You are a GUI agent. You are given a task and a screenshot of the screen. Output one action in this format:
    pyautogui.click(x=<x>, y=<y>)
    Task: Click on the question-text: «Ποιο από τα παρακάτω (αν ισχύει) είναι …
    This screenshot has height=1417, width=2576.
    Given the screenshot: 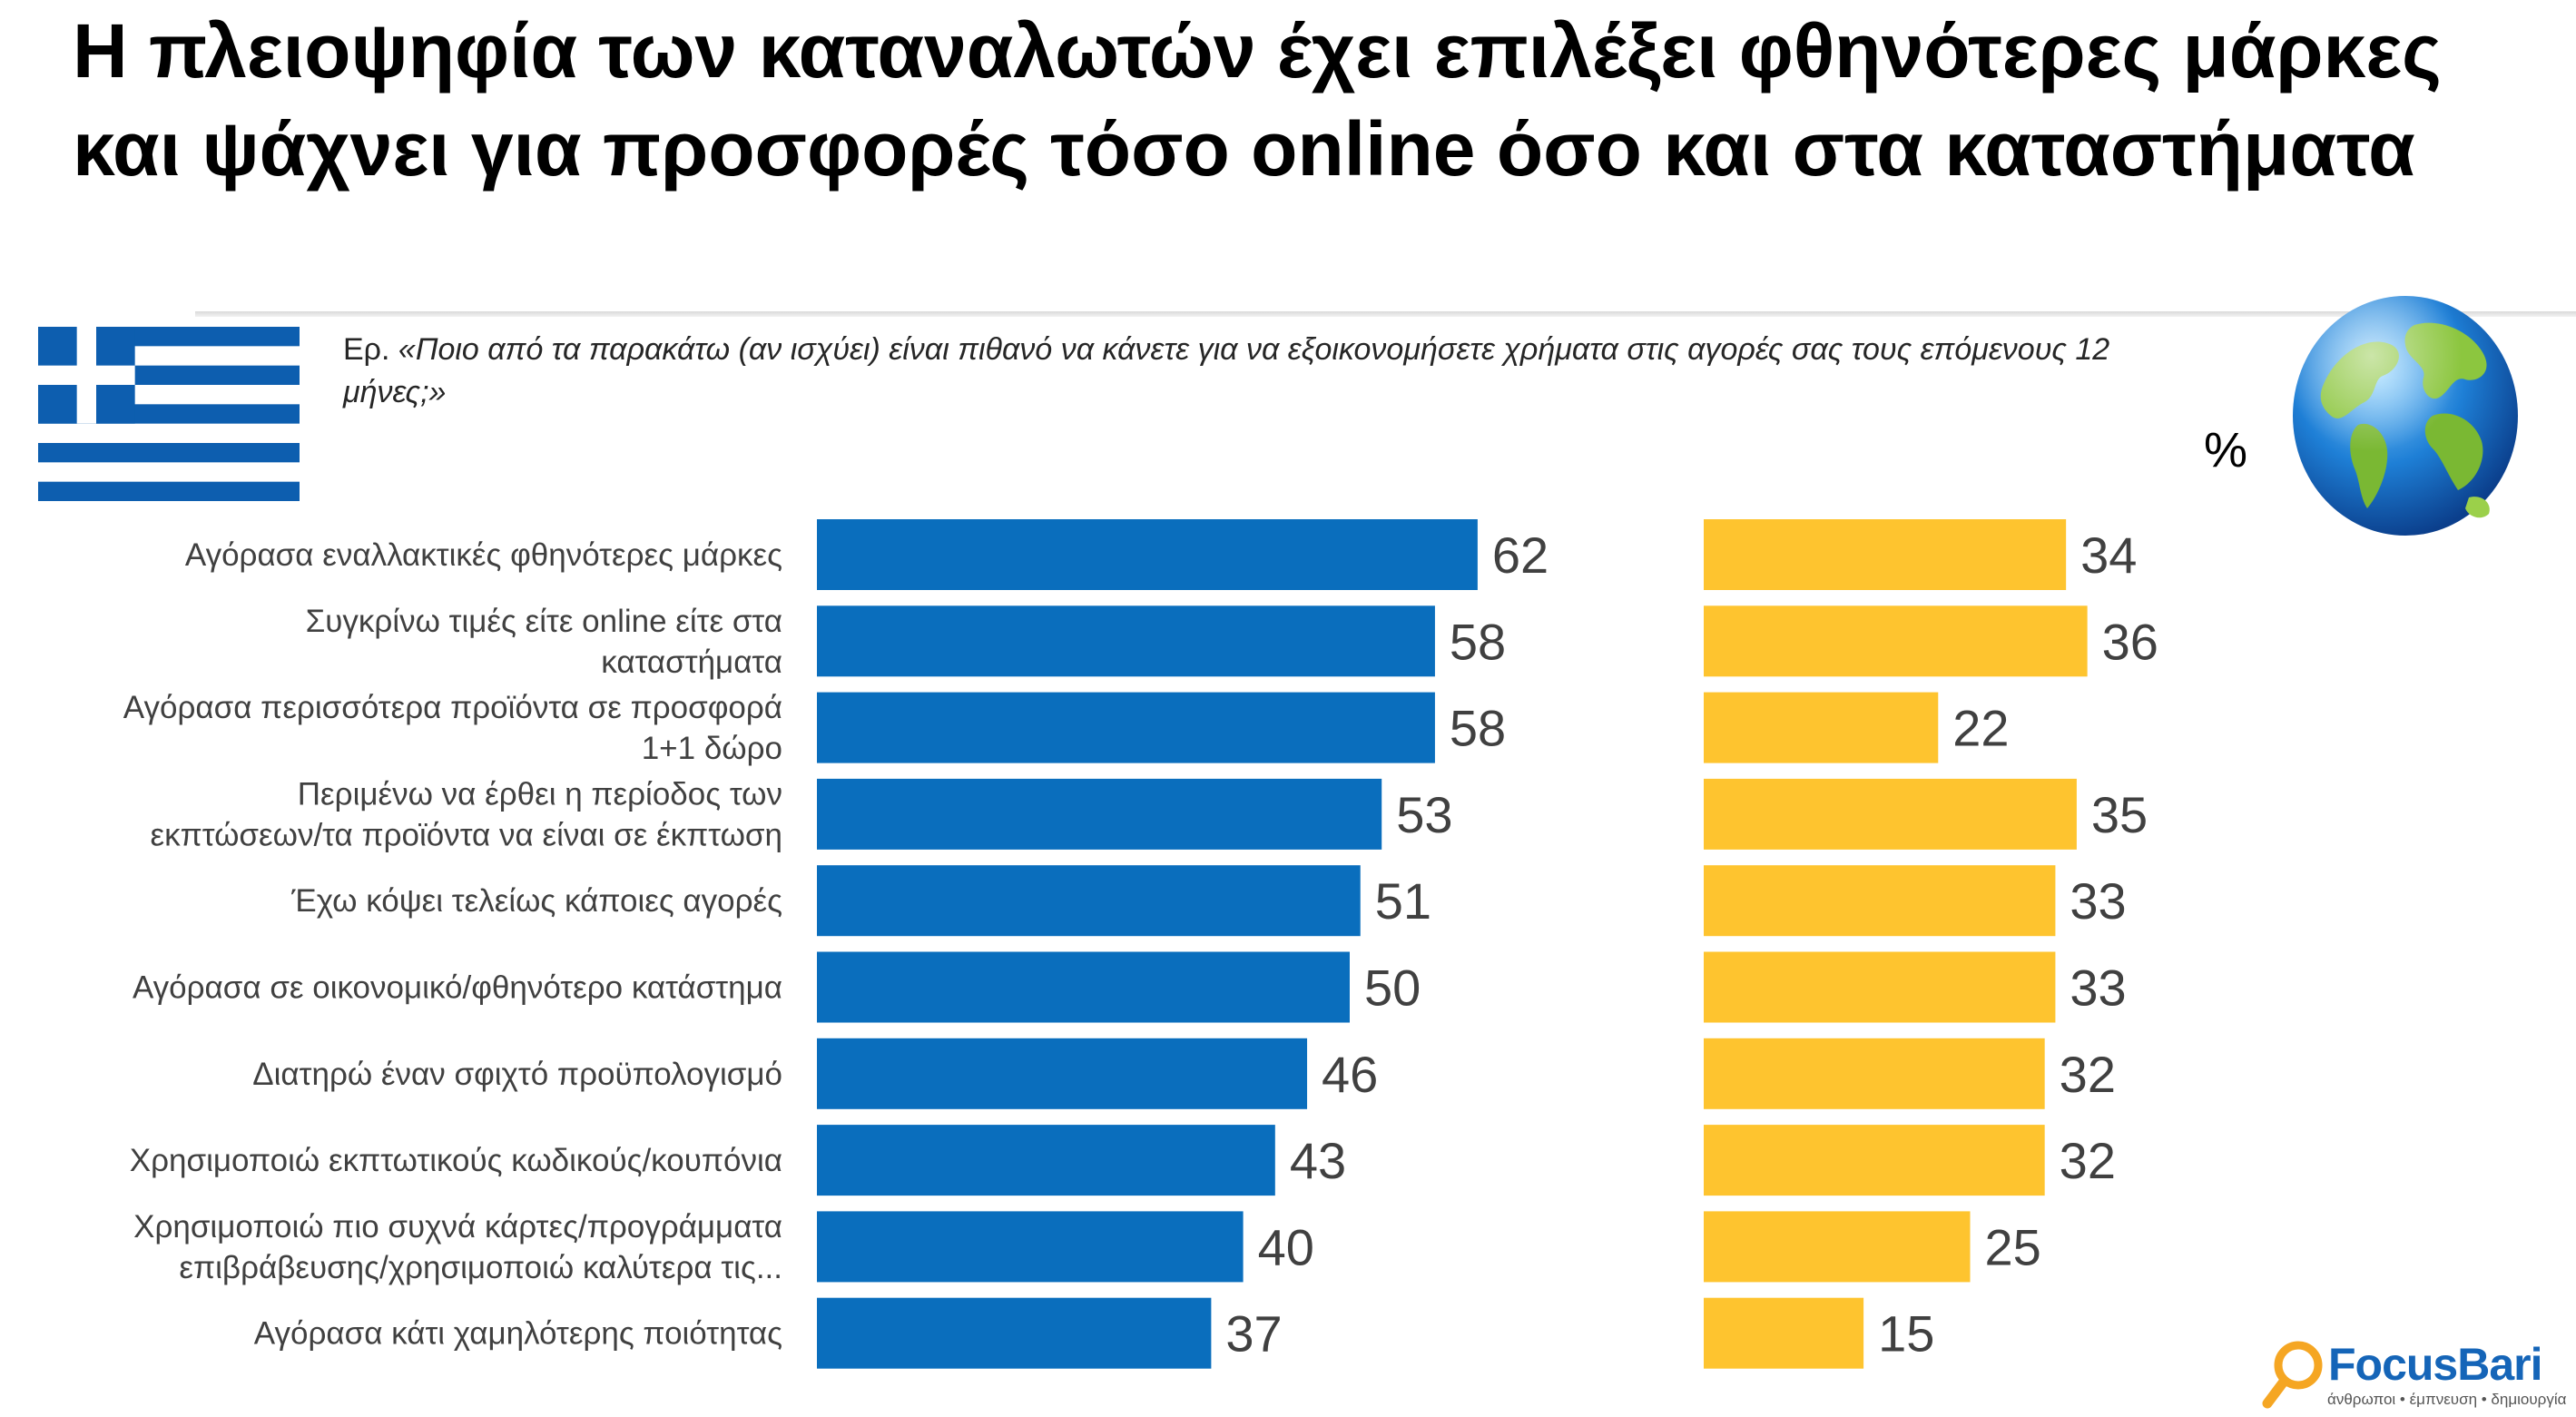 What is the action you would take?
    pyautogui.click(x=1226, y=371)
    